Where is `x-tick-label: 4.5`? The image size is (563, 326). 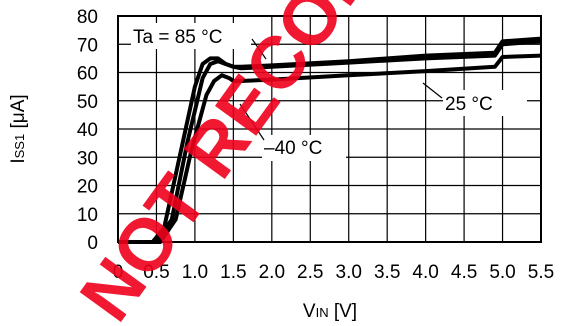 x-tick-label: 4.5 is located at coordinates (464, 272).